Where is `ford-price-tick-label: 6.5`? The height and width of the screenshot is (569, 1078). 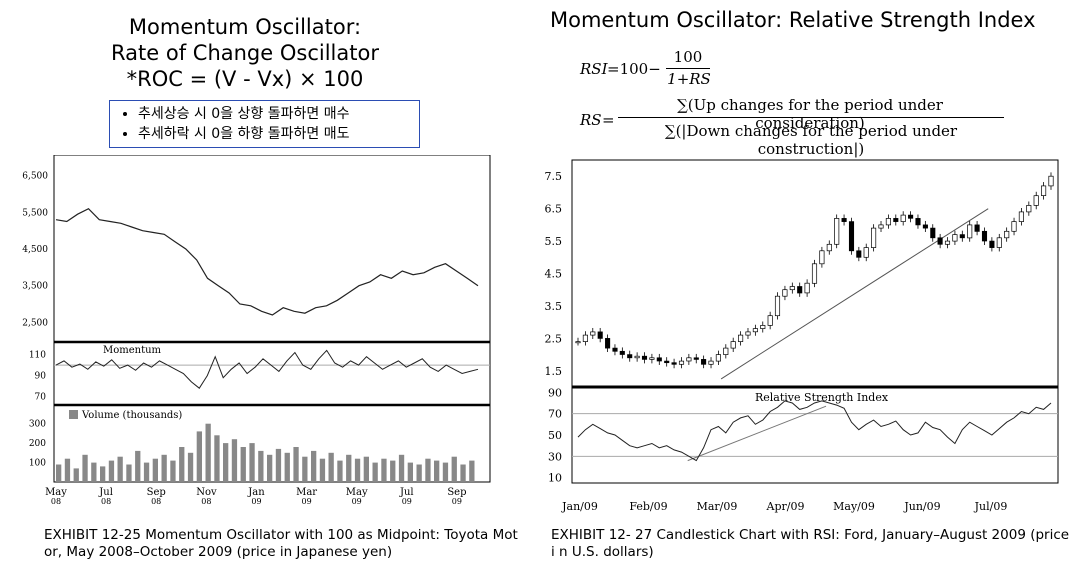
ford-price-tick-label: 6.5 is located at coordinates (554, 209).